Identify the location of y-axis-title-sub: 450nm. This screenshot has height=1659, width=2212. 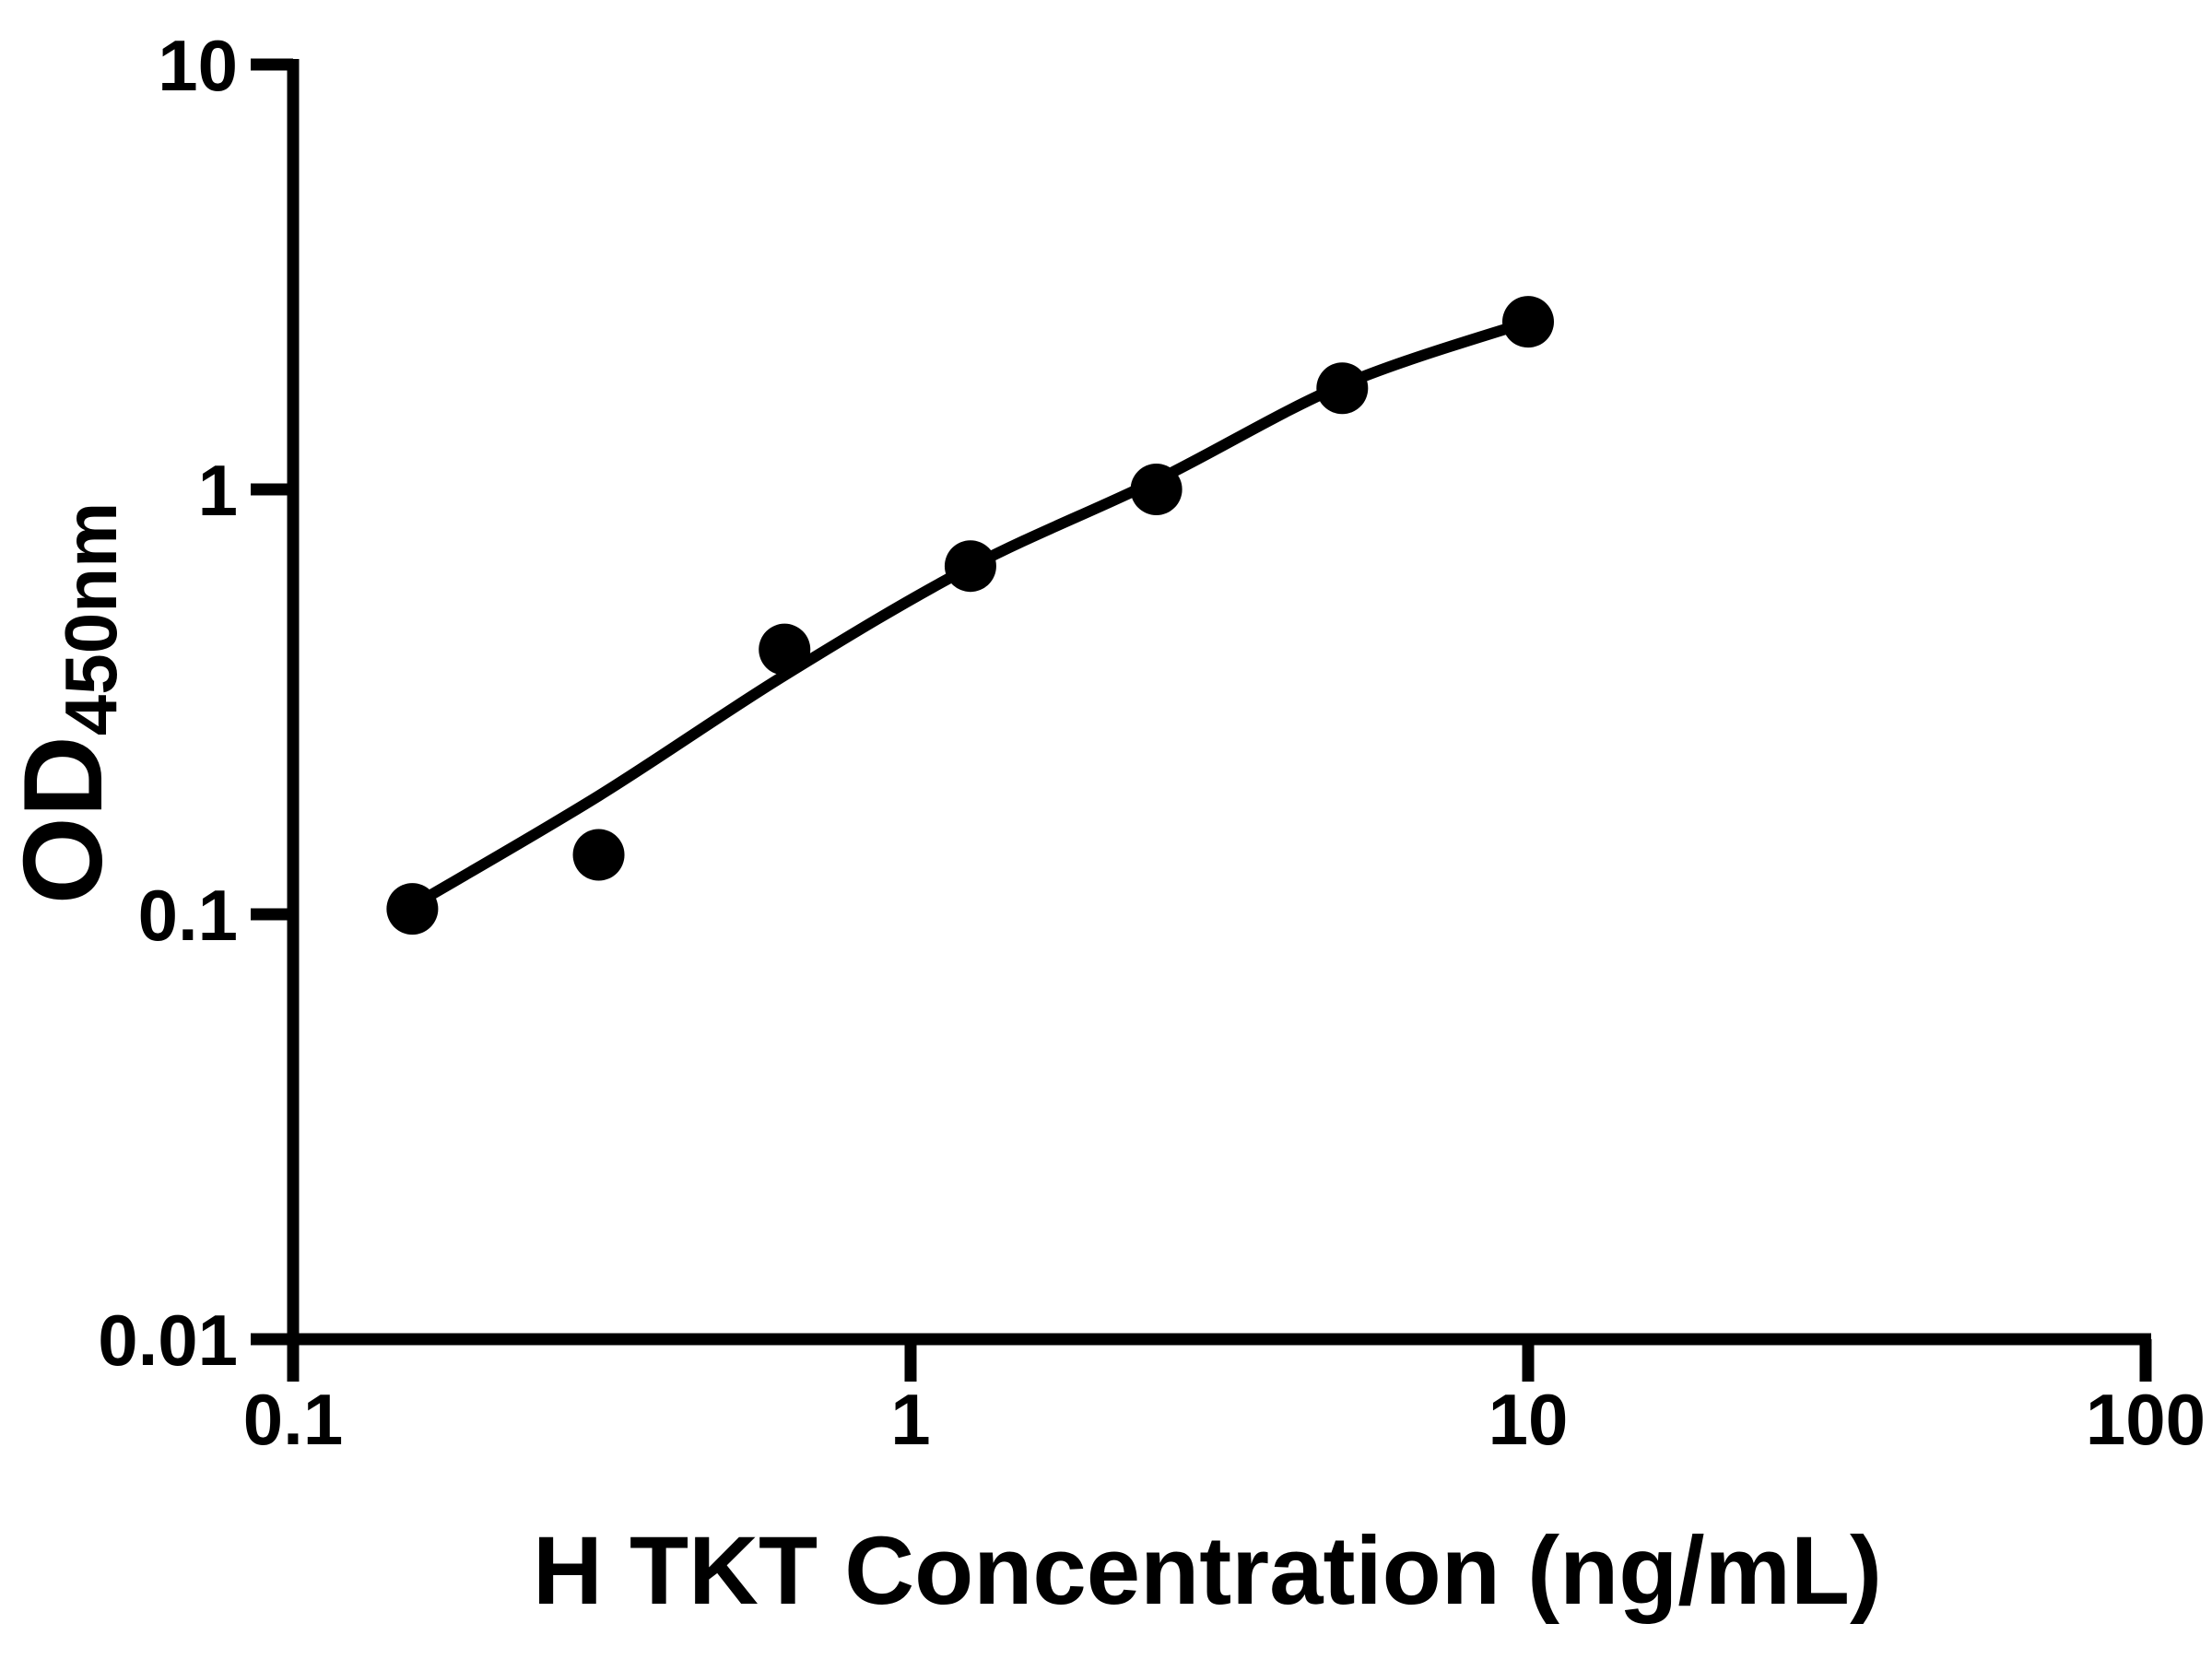
(91, 618).